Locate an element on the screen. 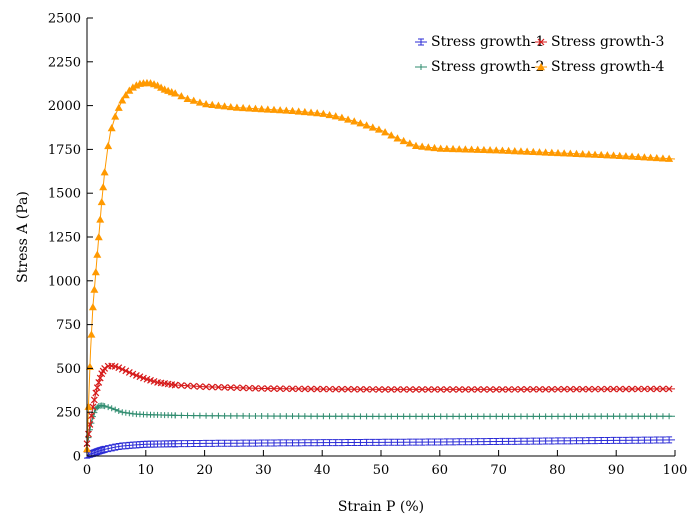 Image resolution: width=689 pixels, height=523 pixels. y-tick-label: 1750 is located at coordinates (64, 150).